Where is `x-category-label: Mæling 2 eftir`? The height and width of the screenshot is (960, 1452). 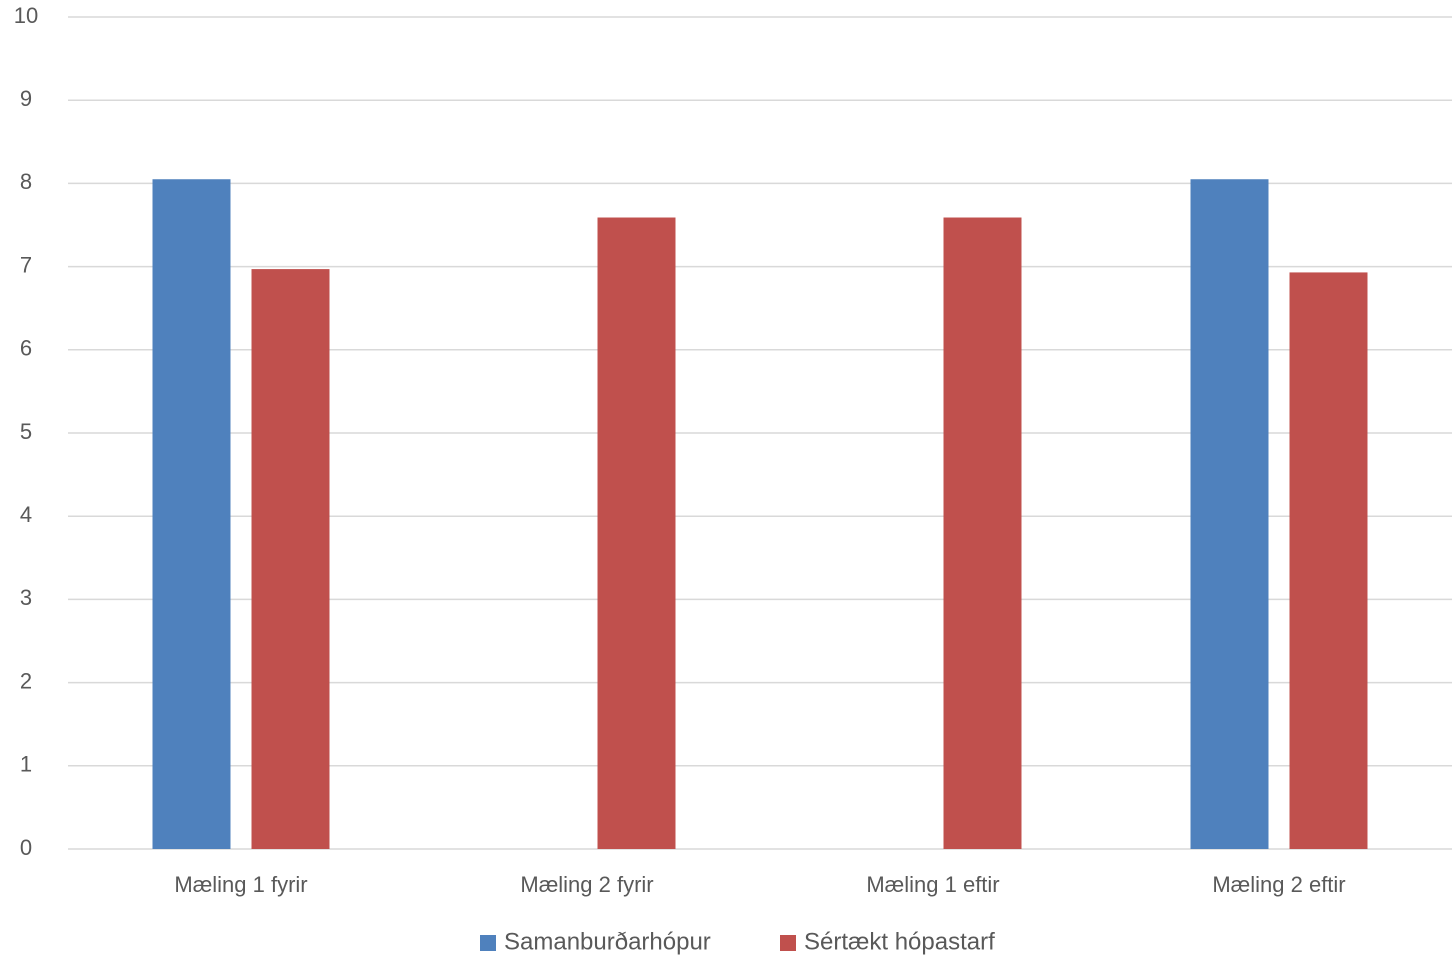 x-category-label: Mæling 2 eftir is located at coordinates (1278, 884).